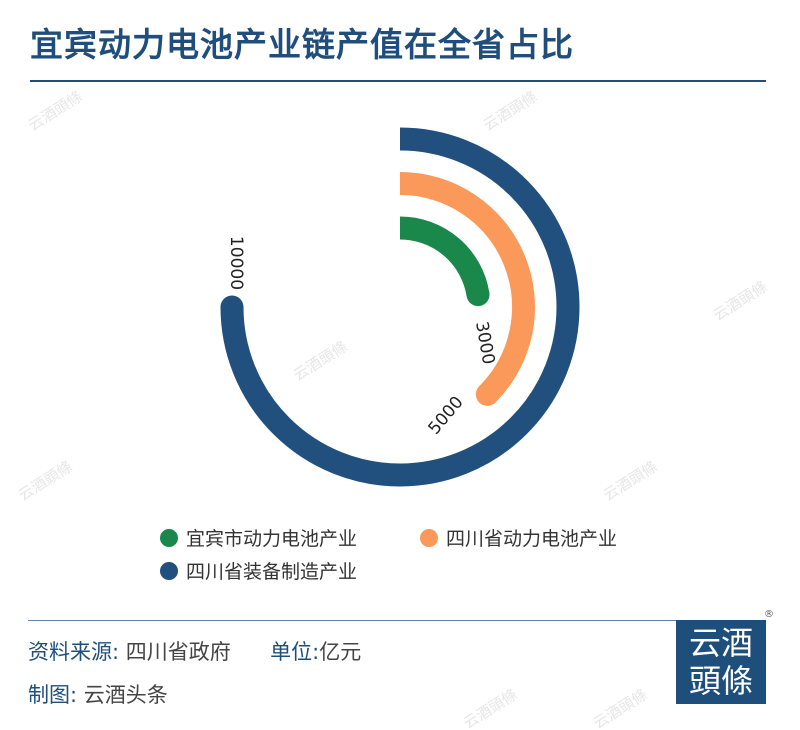 The height and width of the screenshot is (730, 800). Describe the element at coordinates (484, 343) in the screenshot. I see `data-label: 3000` at that location.